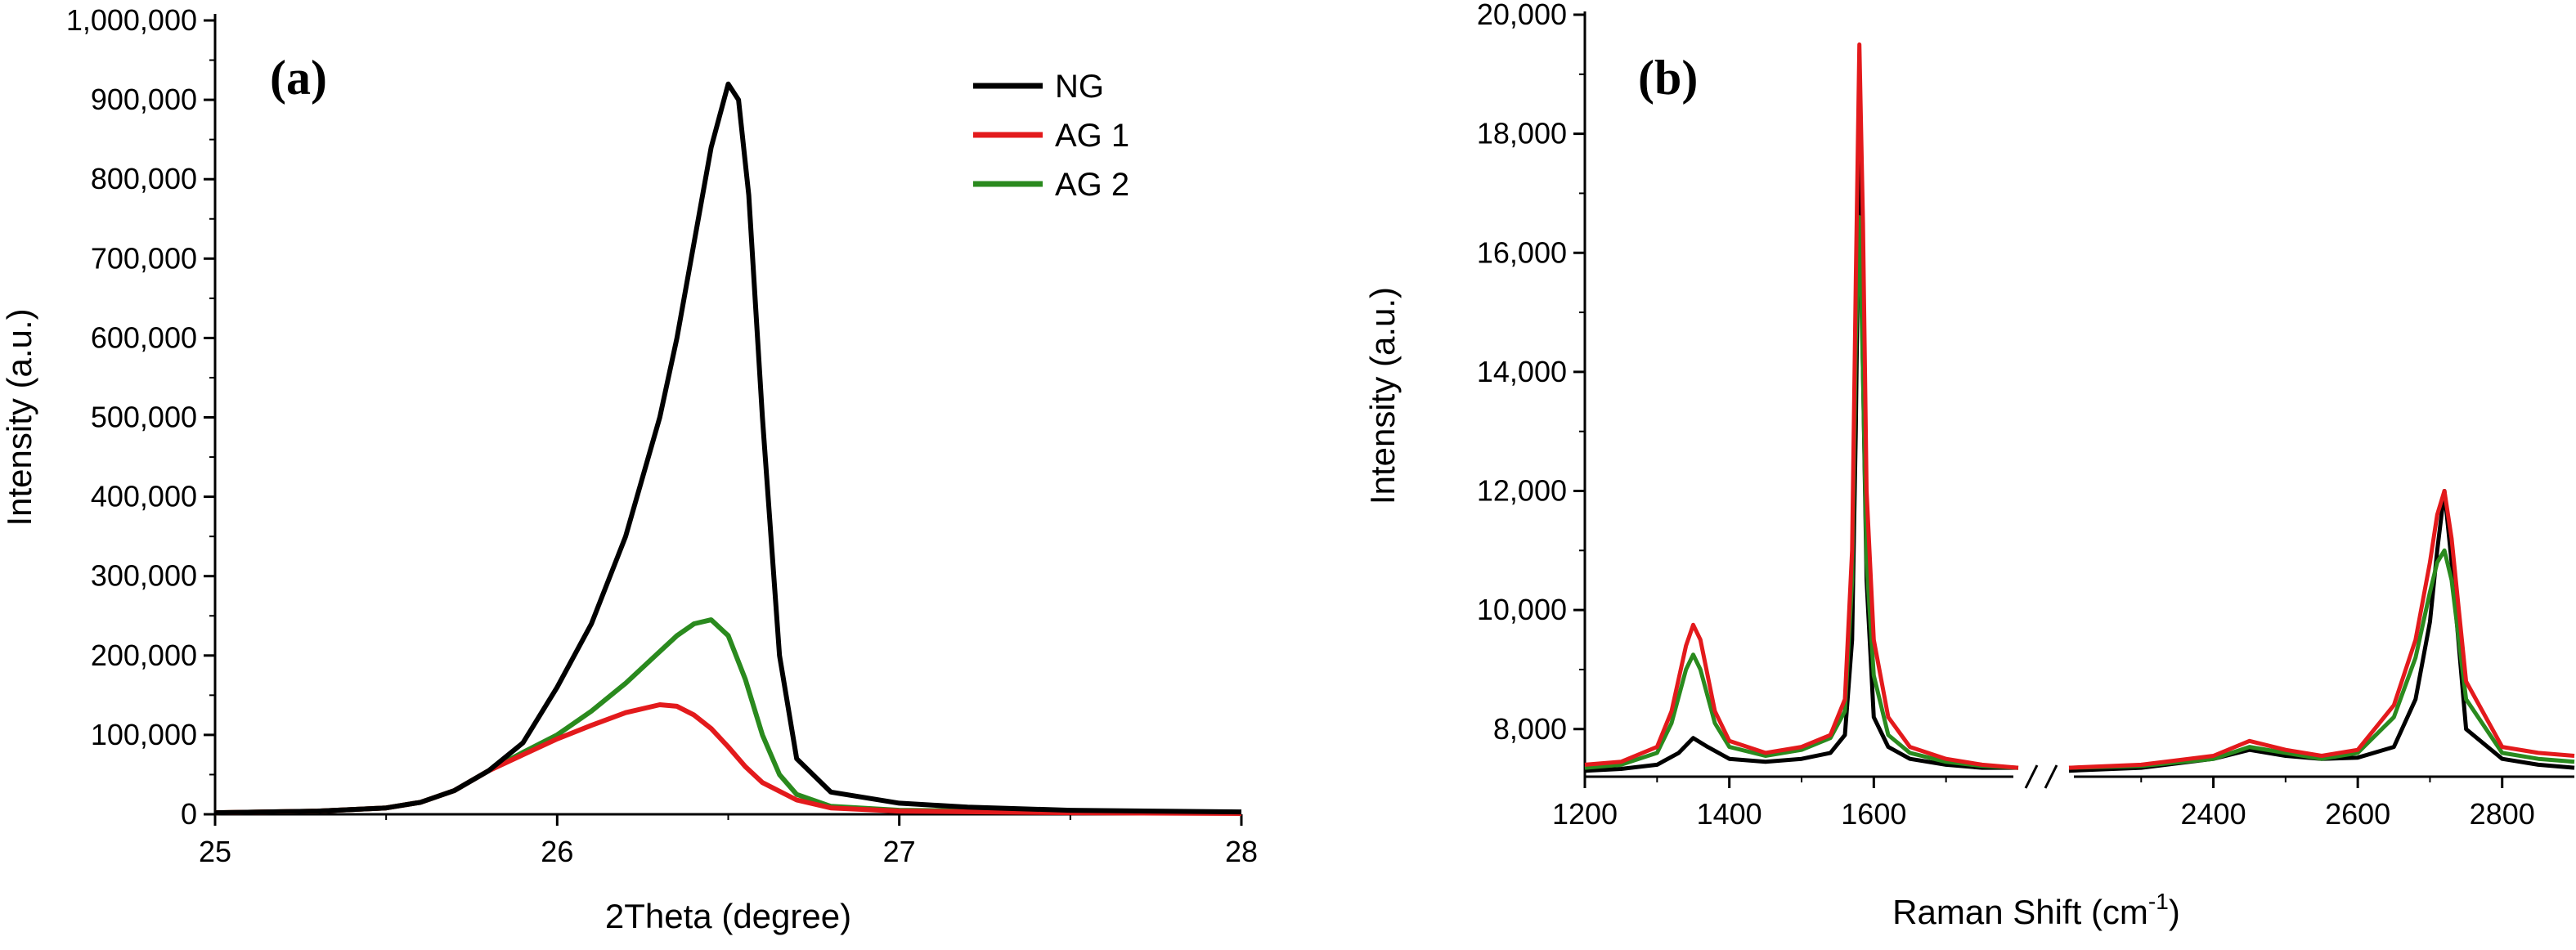  What do you see at coordinates (189, 814) in the screenshot?
I see `y-tick-label: 0` at bounding box center [189, 814].